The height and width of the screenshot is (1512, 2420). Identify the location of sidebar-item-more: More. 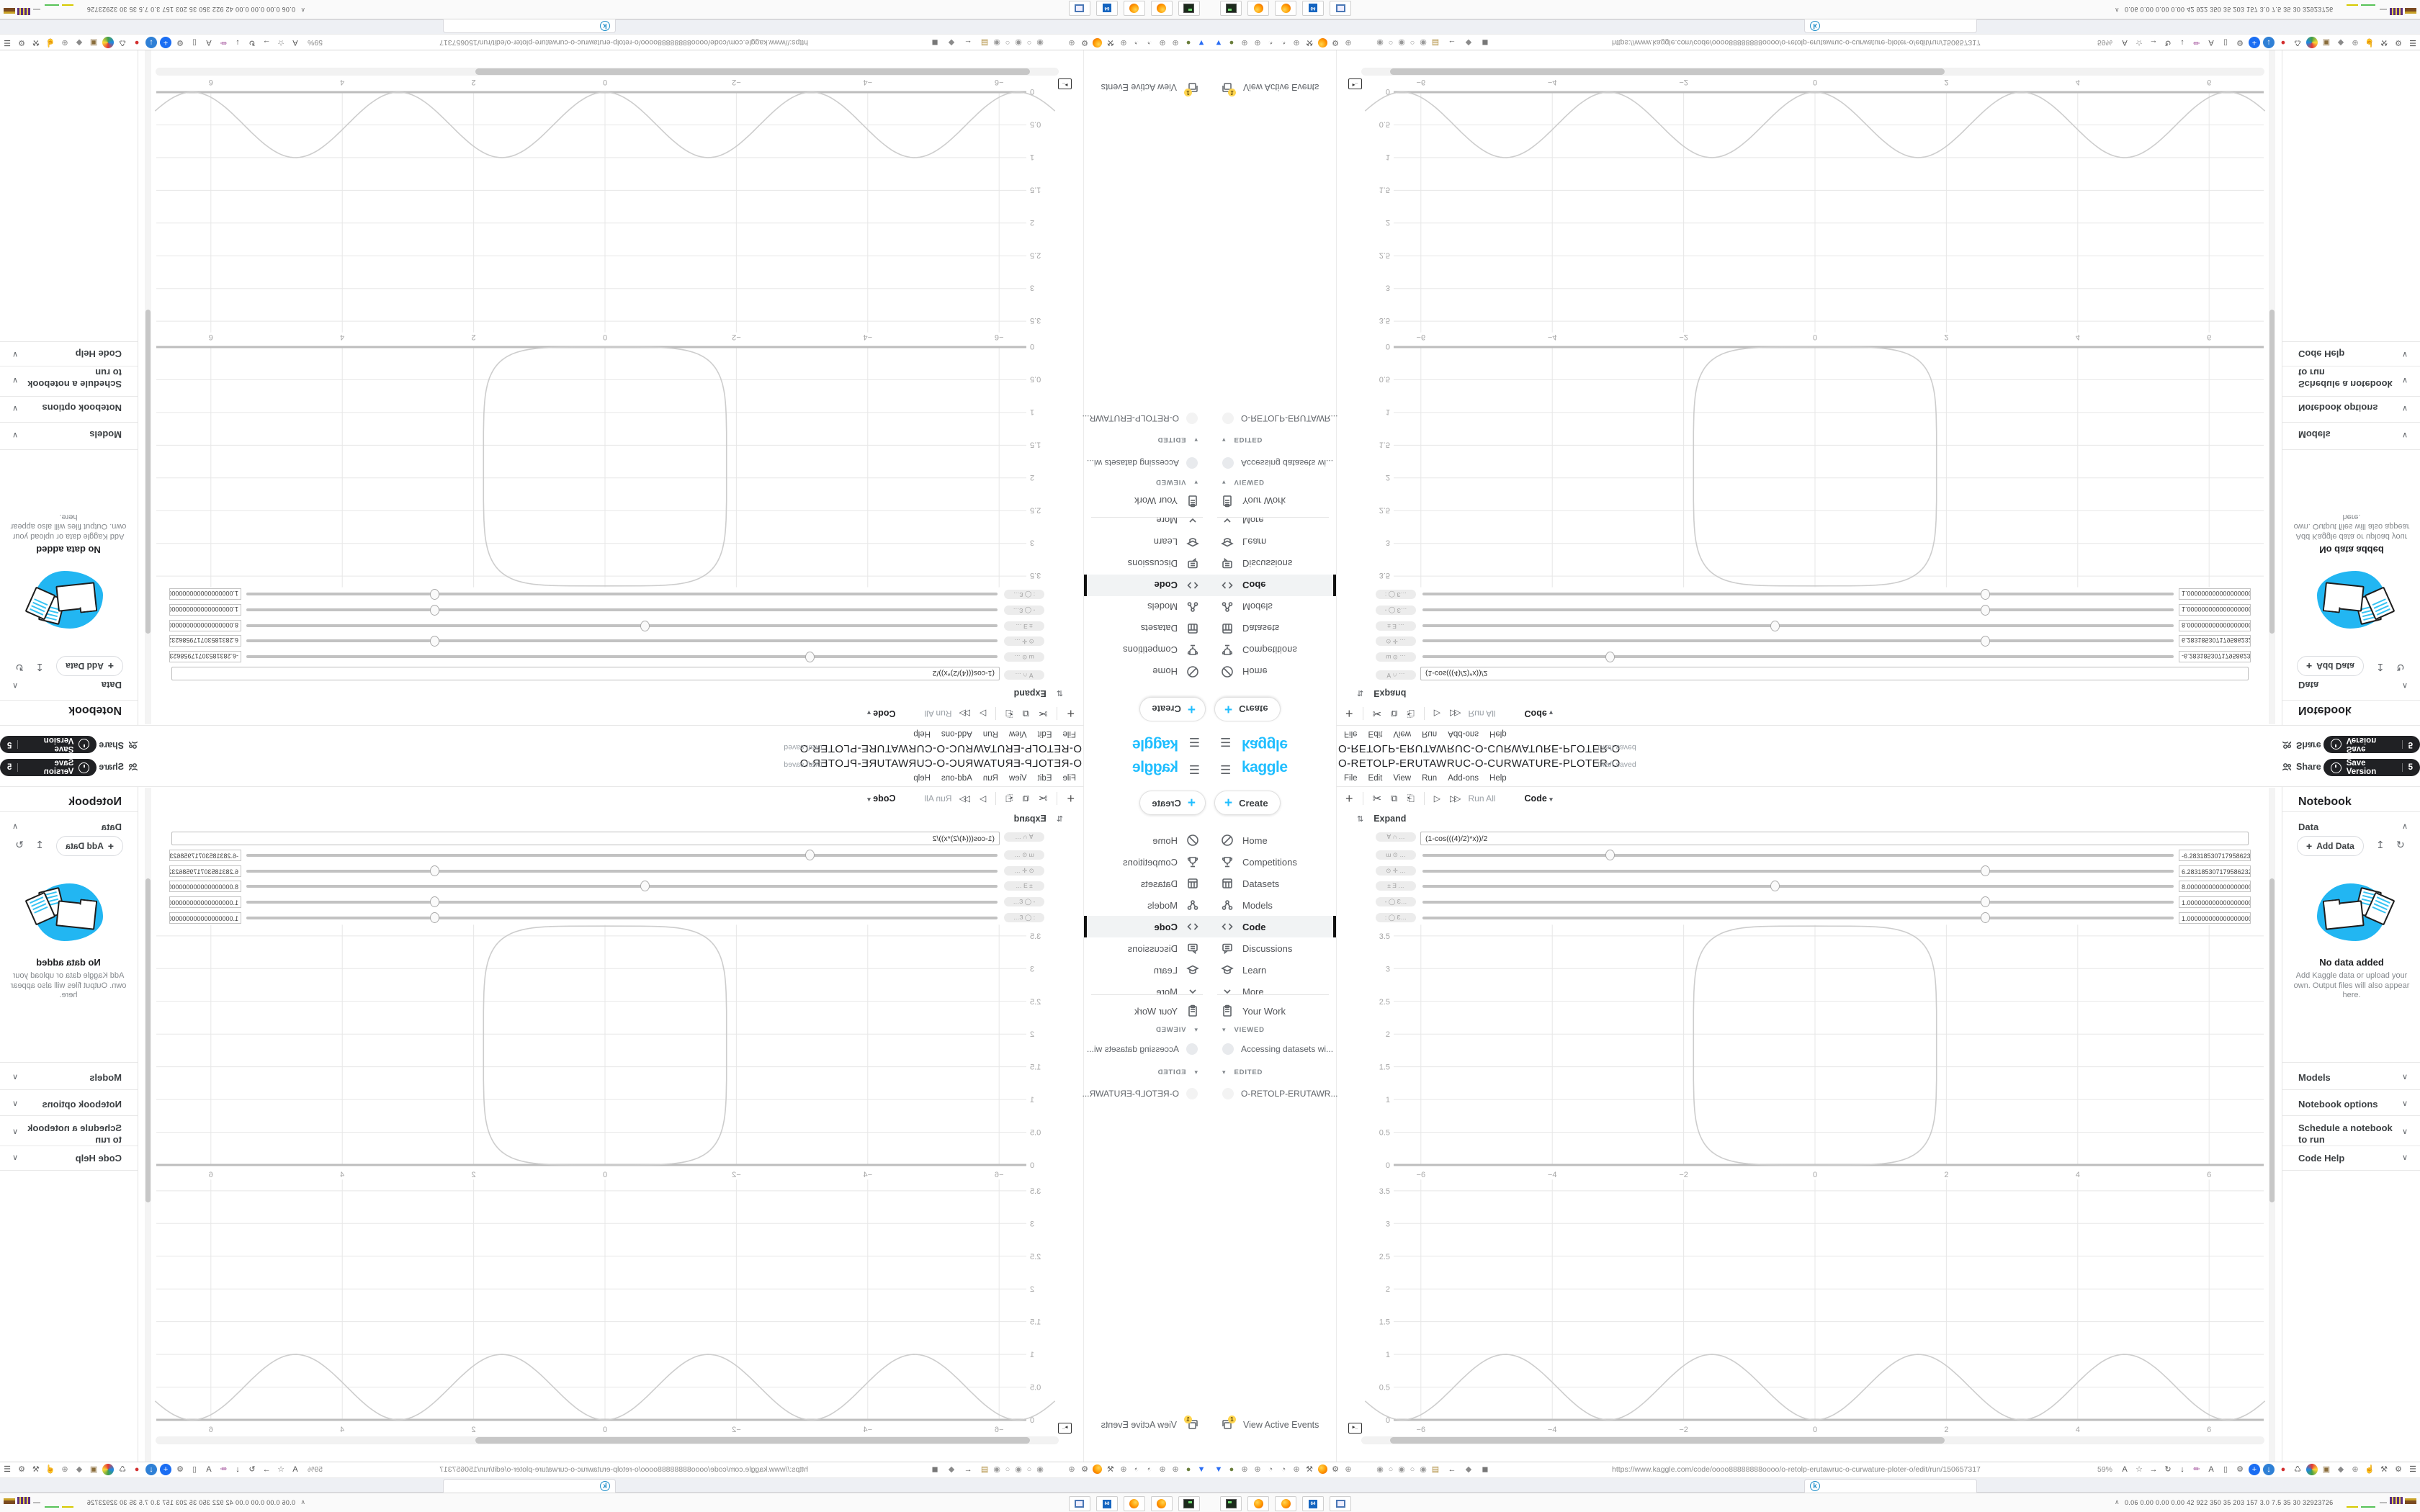
(1273, 991).